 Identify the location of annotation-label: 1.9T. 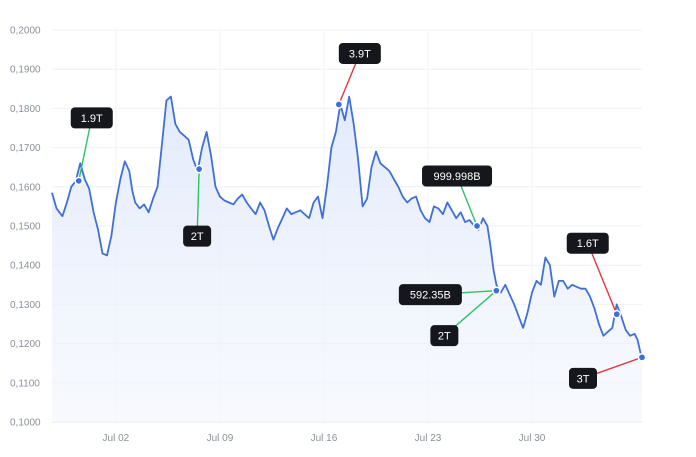
(92, 119).